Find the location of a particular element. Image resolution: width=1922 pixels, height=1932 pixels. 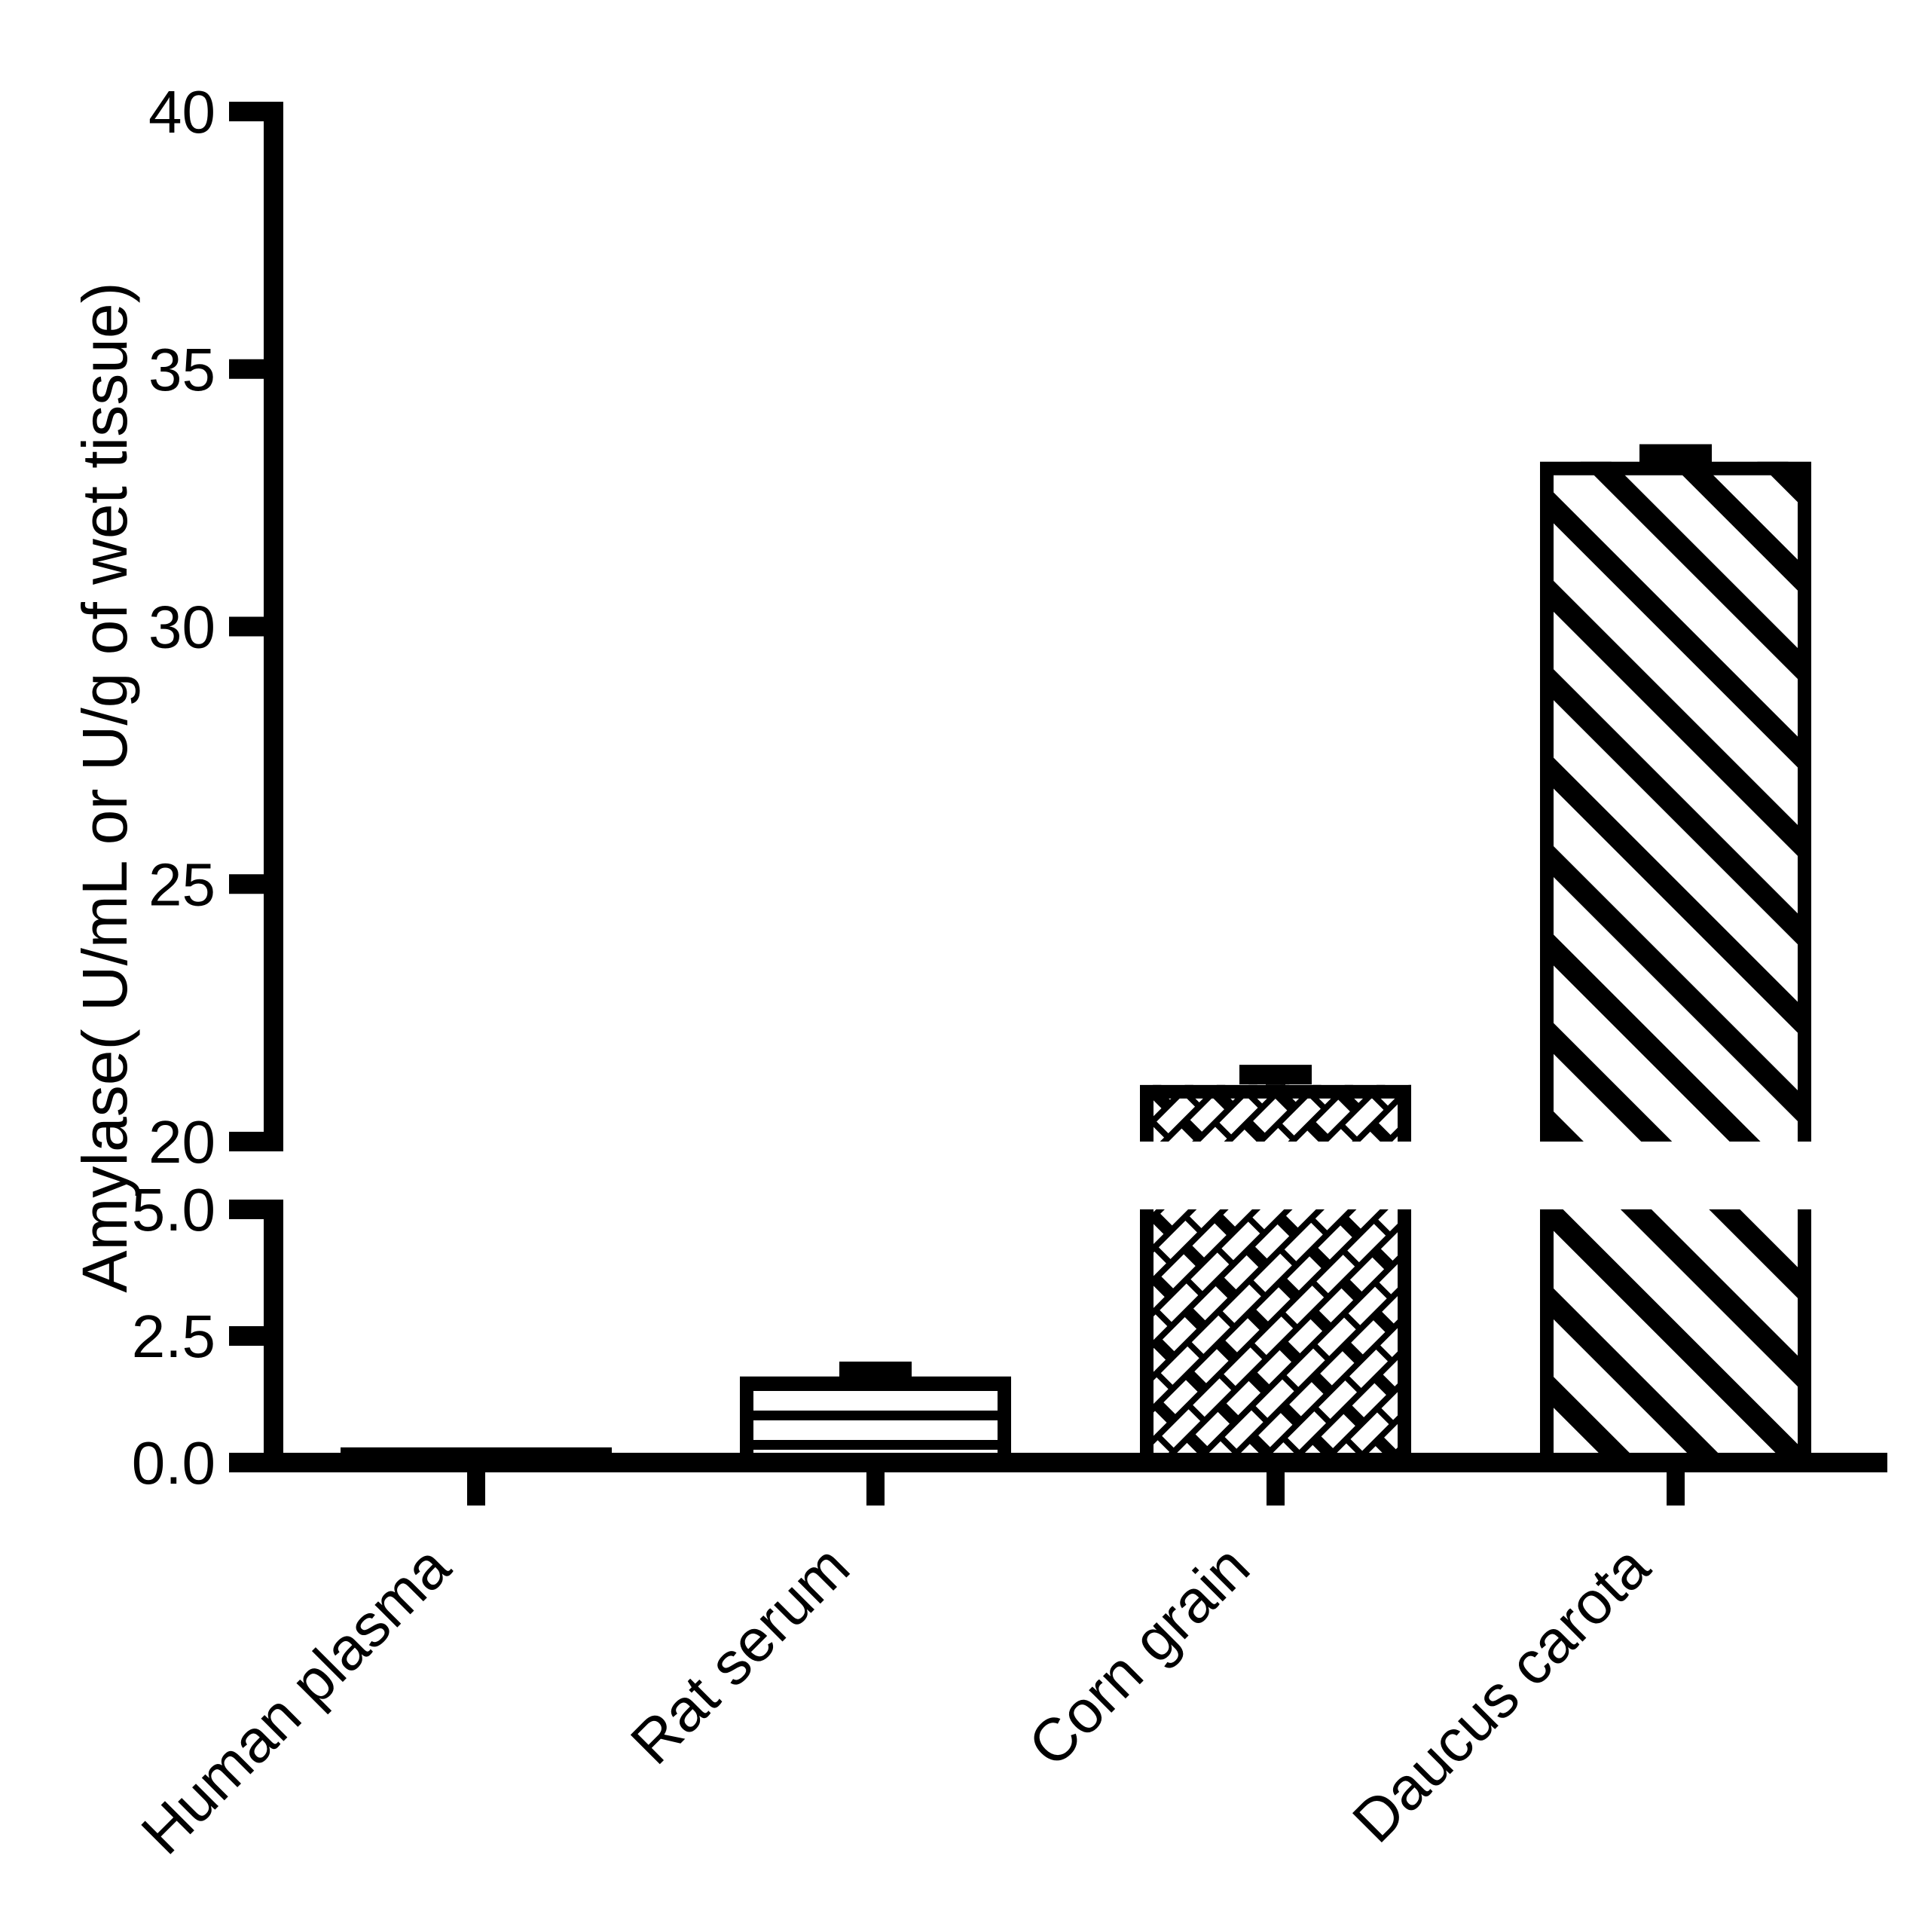

bar-fill-upper-daucus-carota is located at coordinates (1675, 802).